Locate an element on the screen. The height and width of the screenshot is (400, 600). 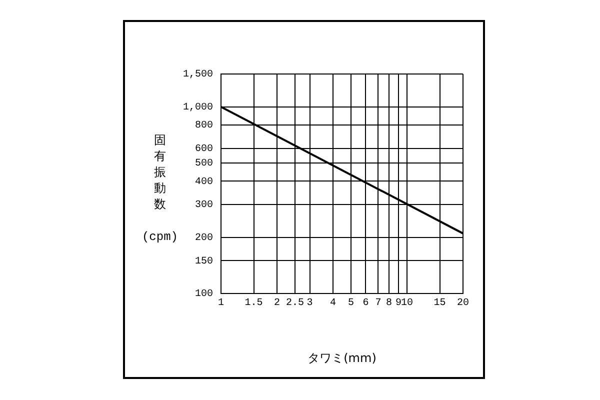
x-tick-label: 2.5 is located at coordinates (295, 304).